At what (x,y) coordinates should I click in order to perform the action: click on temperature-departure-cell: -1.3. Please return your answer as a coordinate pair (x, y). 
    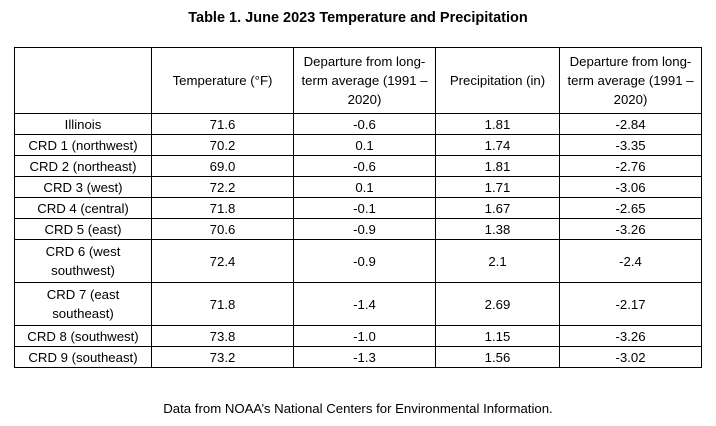
    Looking at the image, I should click on (364, 357).